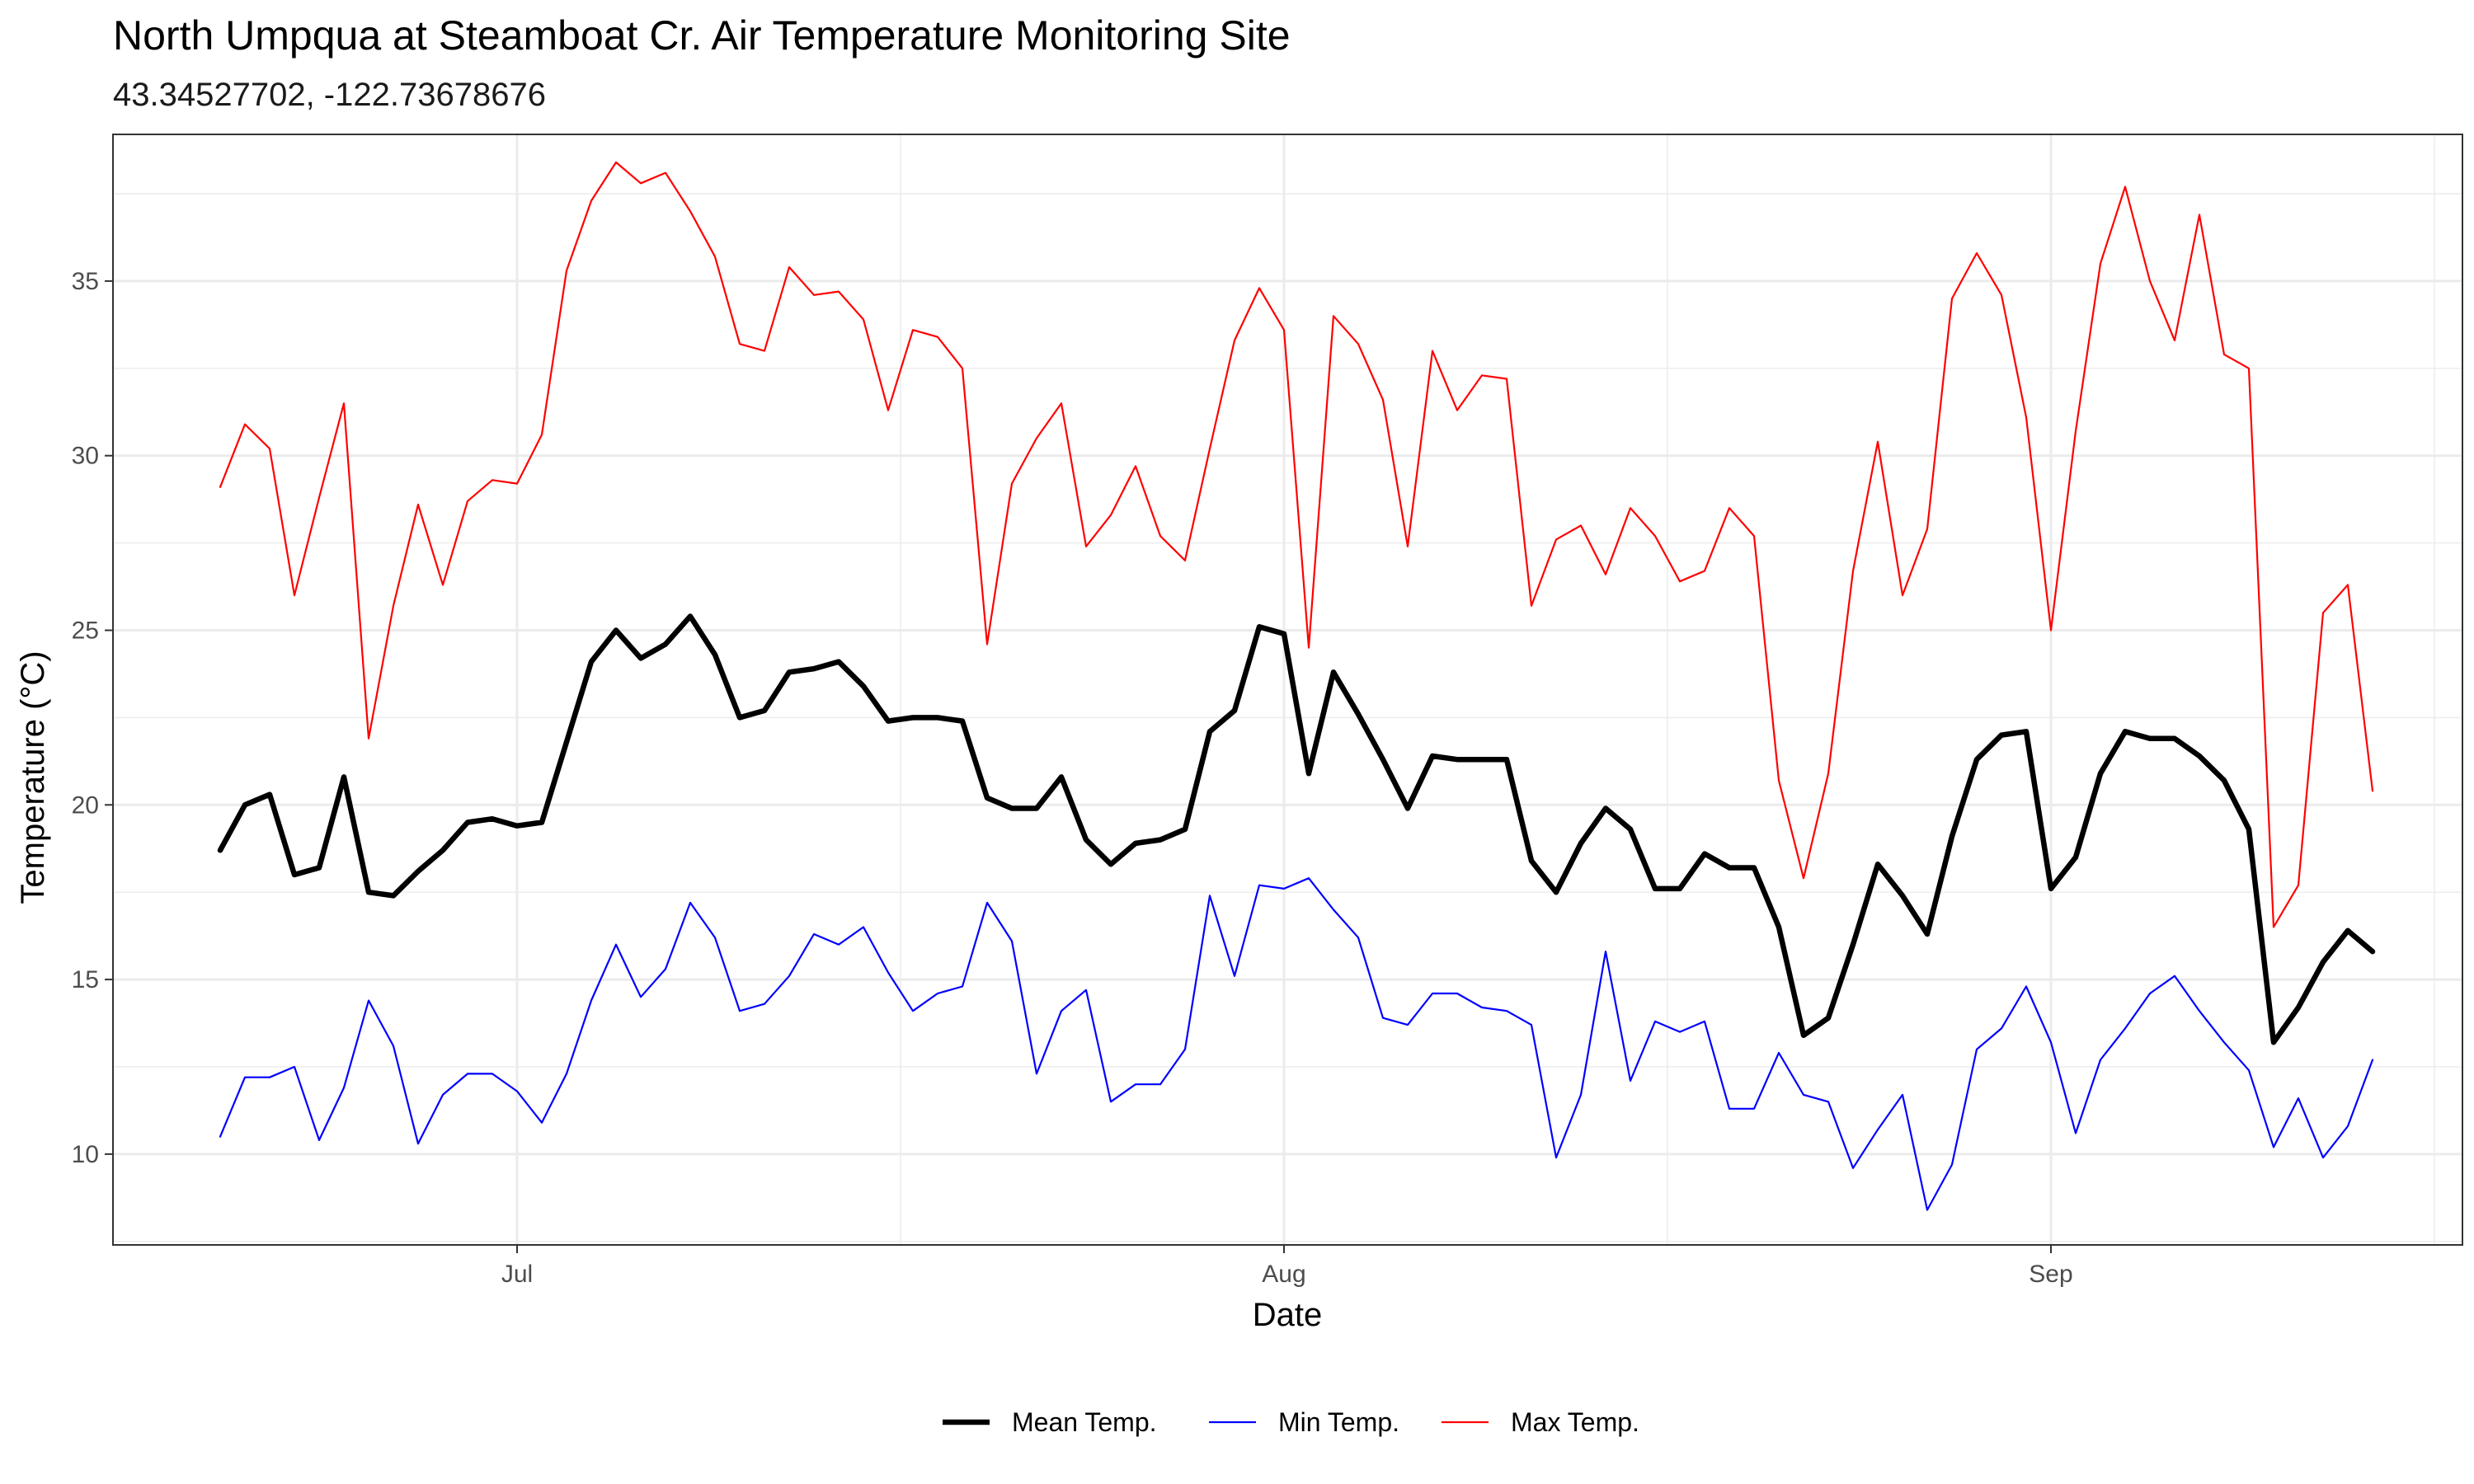  What do you see at coordinates (1288, 1315) in the screenshot?
I see `x-axis-title: Date` at bounding box center [1288, 1315].